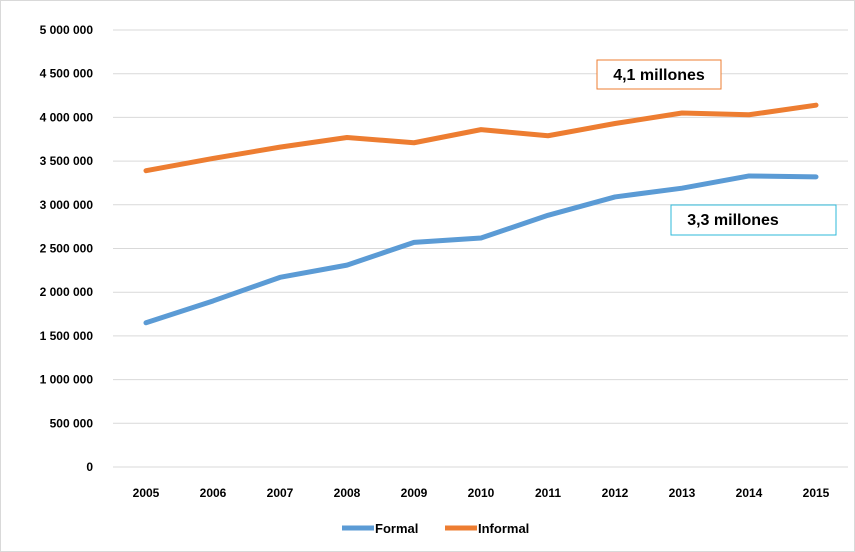 Image resolution: width=855 pixels, height=552 pixels. I want to click on legend: Formal Informal, so click(435, 528).